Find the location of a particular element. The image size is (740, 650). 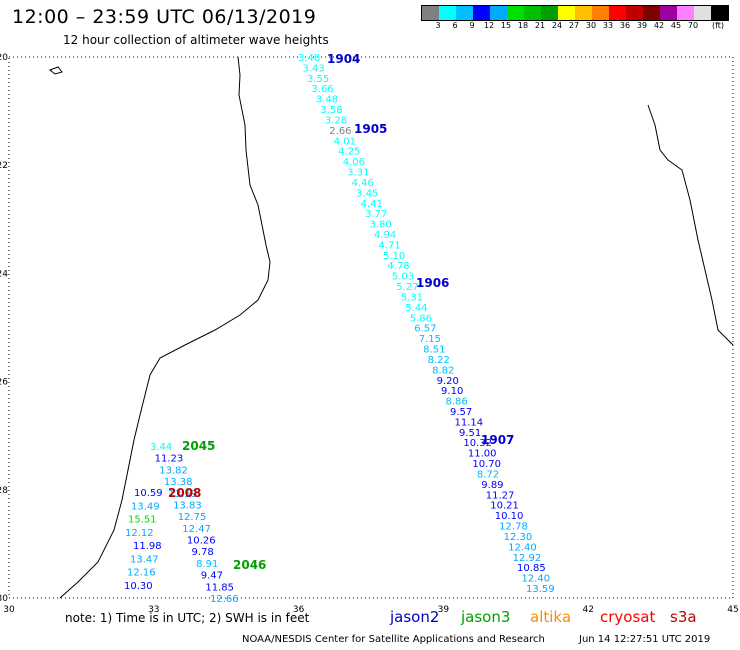

track-value: 13.83 is located at coordinates (187, 505).